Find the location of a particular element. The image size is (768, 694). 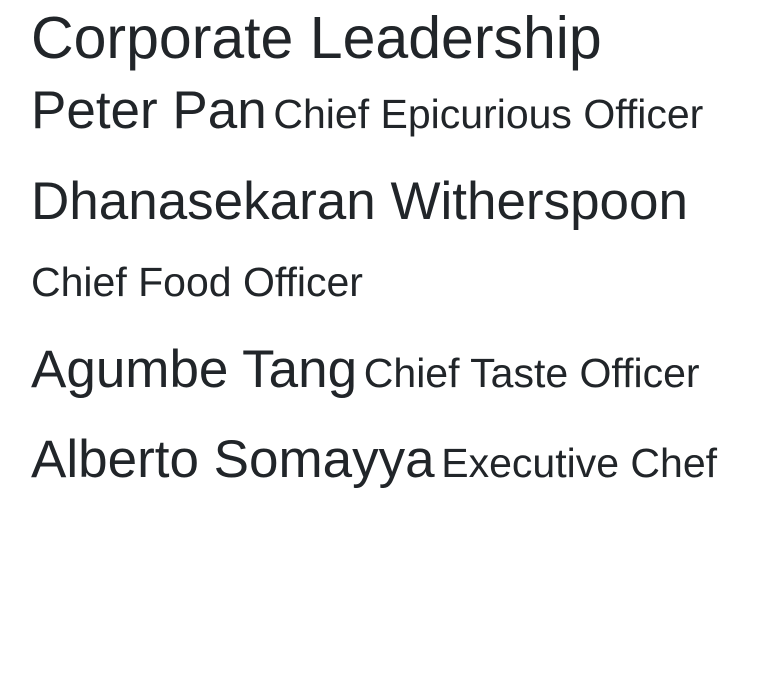

leader-entry: Agumbe Tang Chief Taste Officer is located at coordinates (365, 369).